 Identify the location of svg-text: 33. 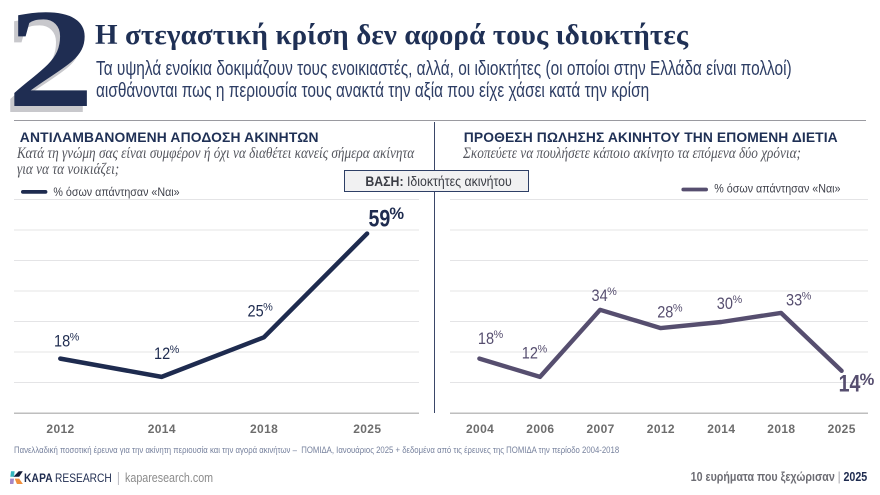
(794, 300).